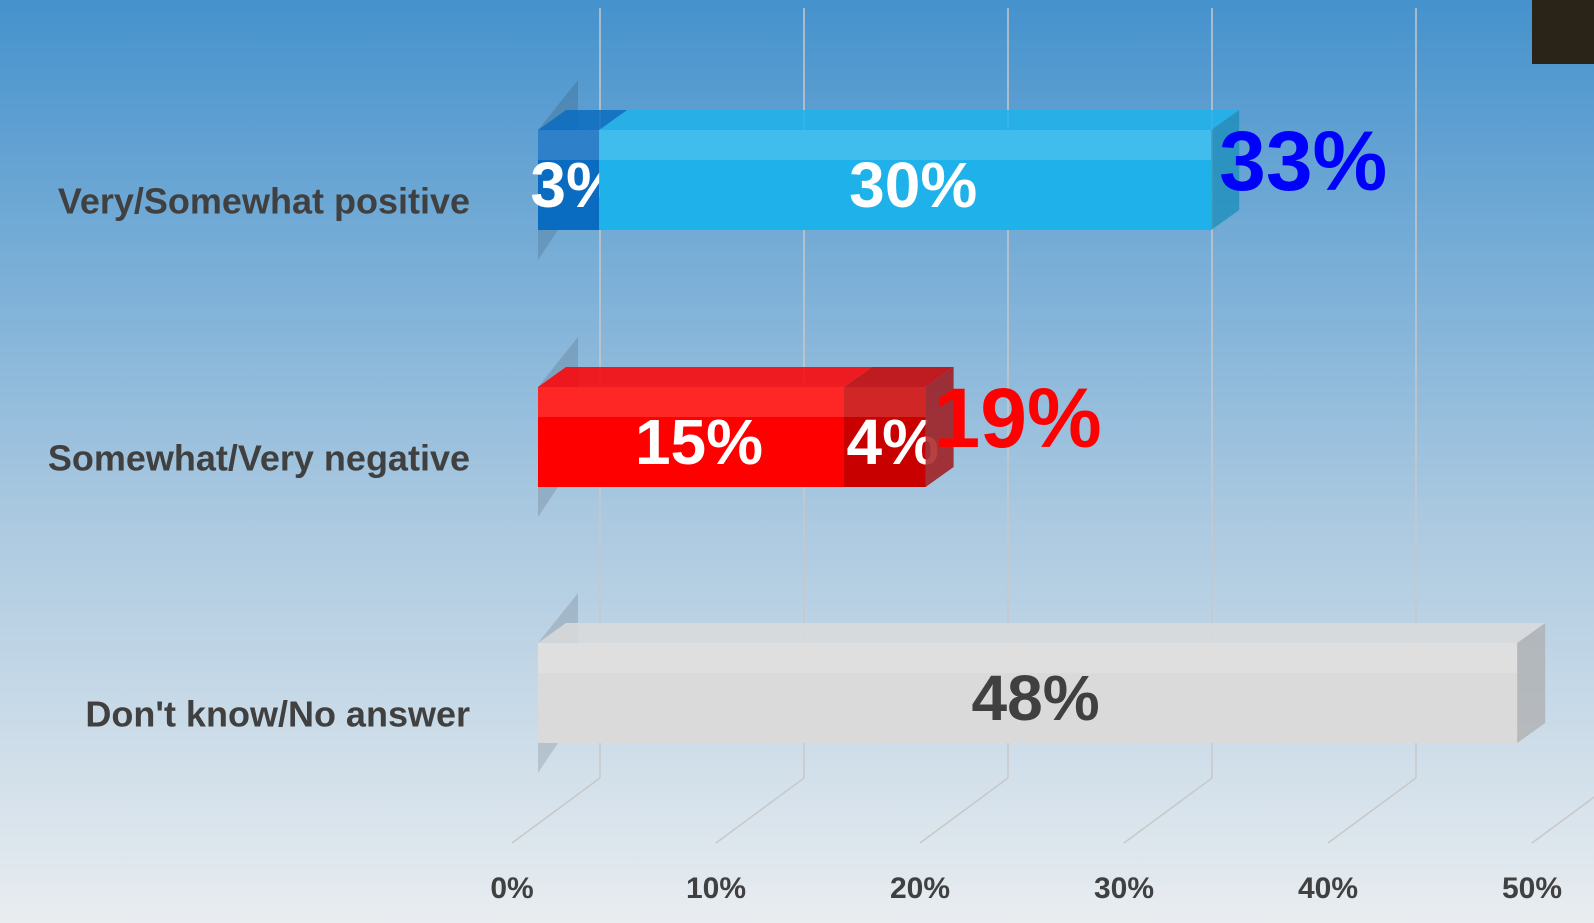 This screenshot has height=923, width=1594. Describe the element at coordinates (716, 888) in the screenshot. I see `x-tick-label: 10%` at that location.